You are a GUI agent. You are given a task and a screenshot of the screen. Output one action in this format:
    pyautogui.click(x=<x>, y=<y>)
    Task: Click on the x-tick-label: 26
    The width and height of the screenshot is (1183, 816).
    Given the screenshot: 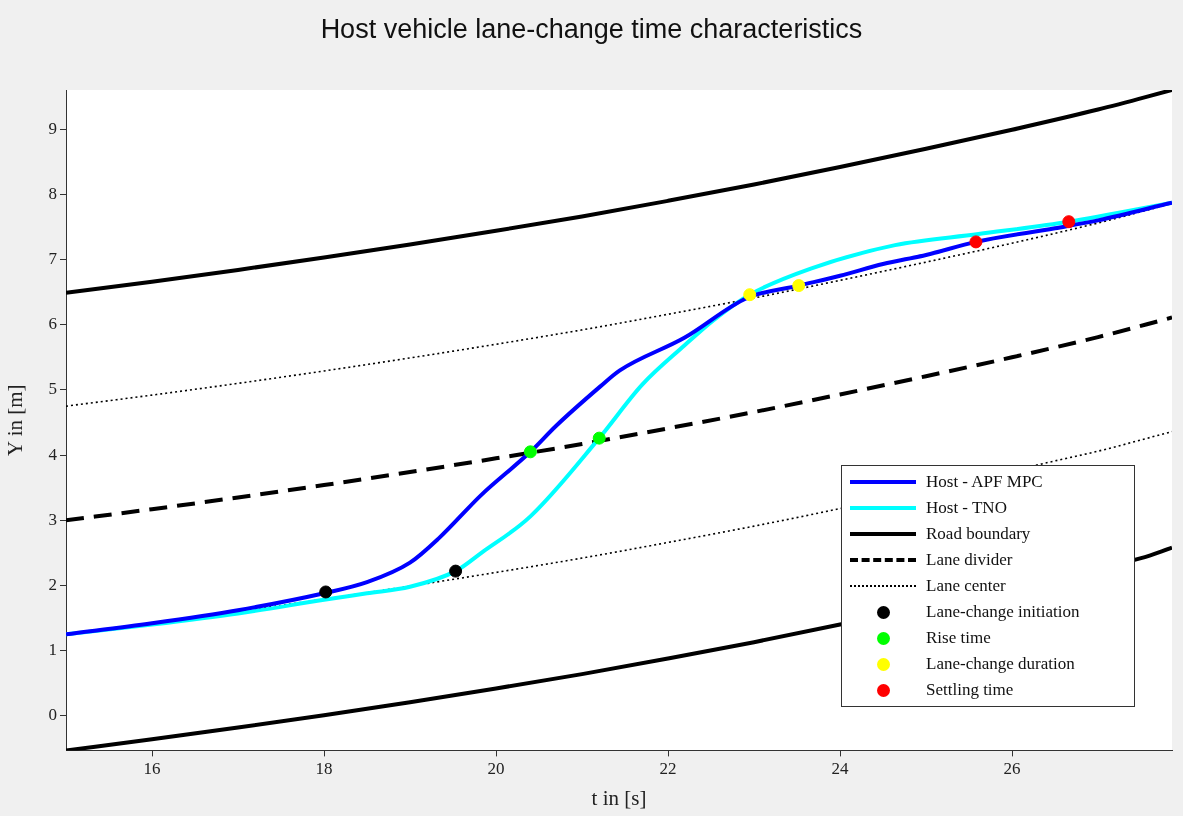 What is the action you would take?
    pyautogui.click(x=1012, y=769)
    